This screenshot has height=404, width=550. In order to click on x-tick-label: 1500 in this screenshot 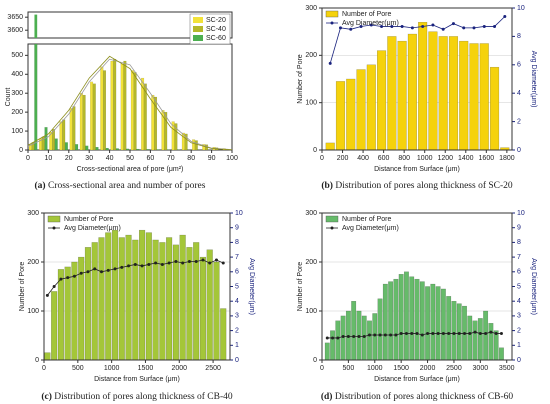, I will do `click(146, 368)`.